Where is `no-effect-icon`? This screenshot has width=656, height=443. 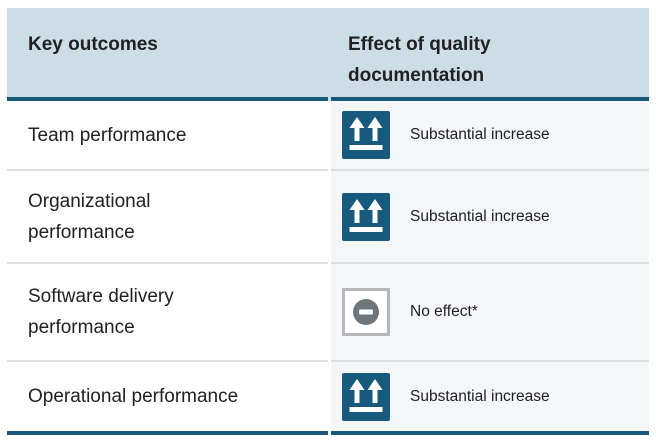
no-effect-icon is located at coordinates (366, 312).